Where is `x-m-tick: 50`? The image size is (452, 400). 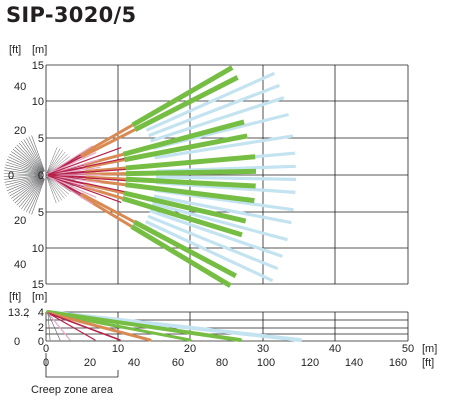
x-m-tick: 50 is located at coordinates (408, 349).